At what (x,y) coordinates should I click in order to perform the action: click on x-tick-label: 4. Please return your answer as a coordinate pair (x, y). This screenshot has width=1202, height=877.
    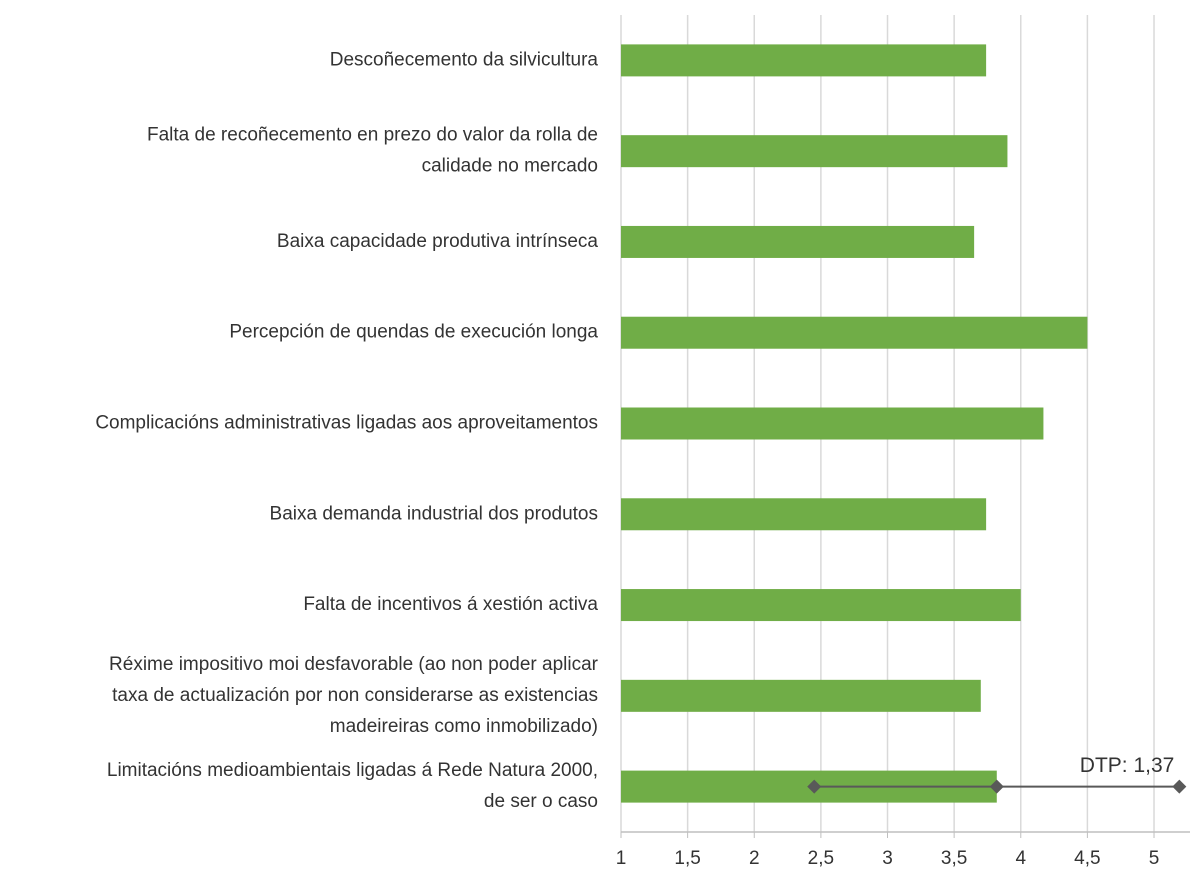
    Looking at the image, I should click on (1020, 858).